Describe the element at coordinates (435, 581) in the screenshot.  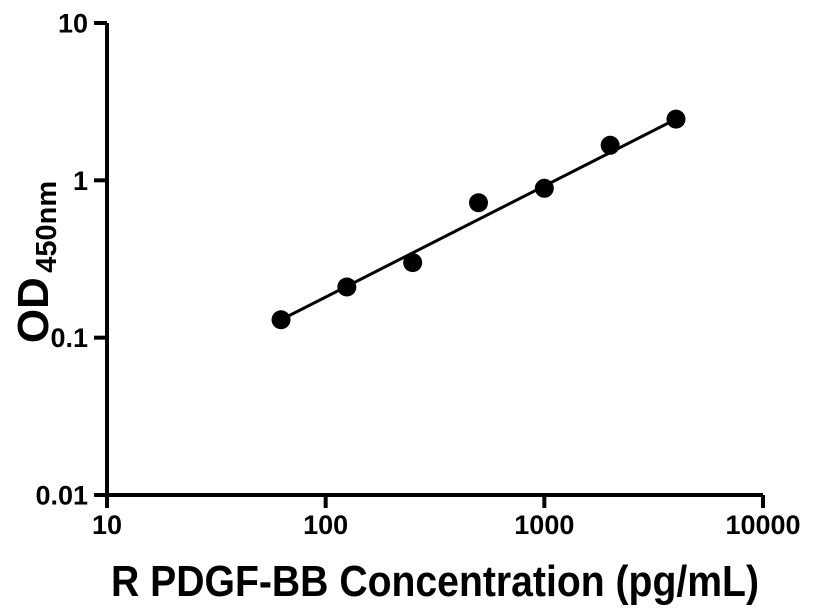
I see `x-axis-title: R PDGF-BB Concentration (pg/mL)` at that location.